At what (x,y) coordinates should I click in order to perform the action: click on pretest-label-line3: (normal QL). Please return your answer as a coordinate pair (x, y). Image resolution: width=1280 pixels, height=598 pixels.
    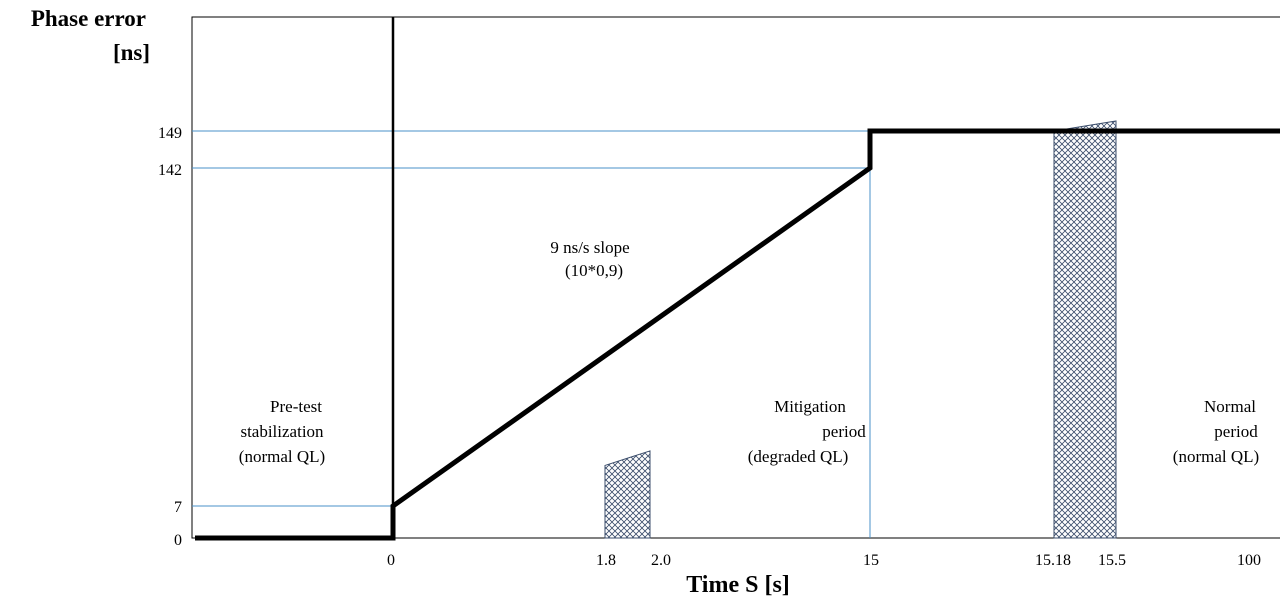
    Looking at the image, I should click on (282, 456).